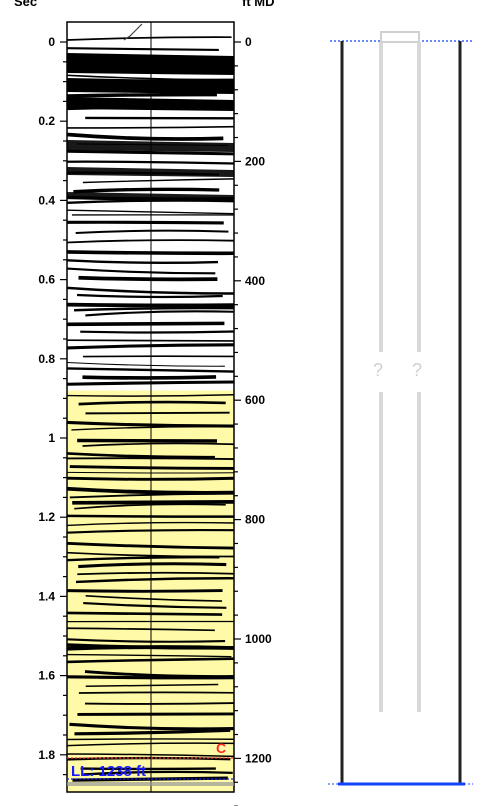 This screenshot has width=481, height=806. Describe the element at coordinates (255, 400) in the screenshot. I see `depth-tick-label: 600` at that location.